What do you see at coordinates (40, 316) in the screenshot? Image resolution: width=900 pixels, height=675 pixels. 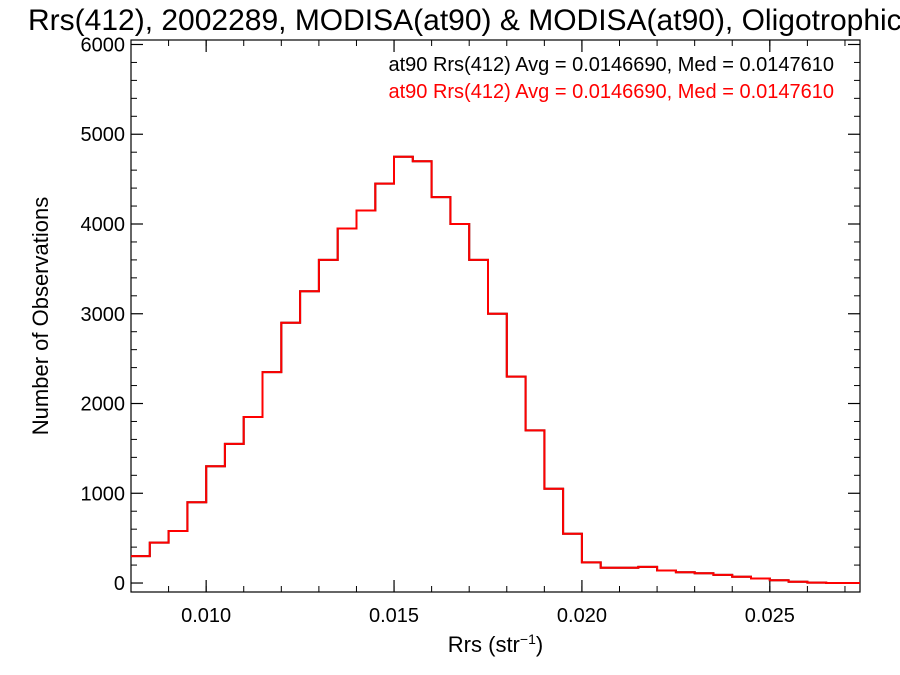 I see `y-axis-label: Number of Observations` at bounding box center [40, 316].